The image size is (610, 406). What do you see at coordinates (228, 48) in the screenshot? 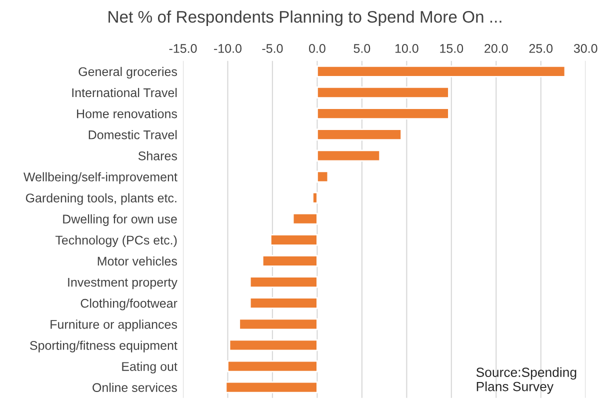
I see `x-tick-label: -10.0` at bounding box center [228, 48].